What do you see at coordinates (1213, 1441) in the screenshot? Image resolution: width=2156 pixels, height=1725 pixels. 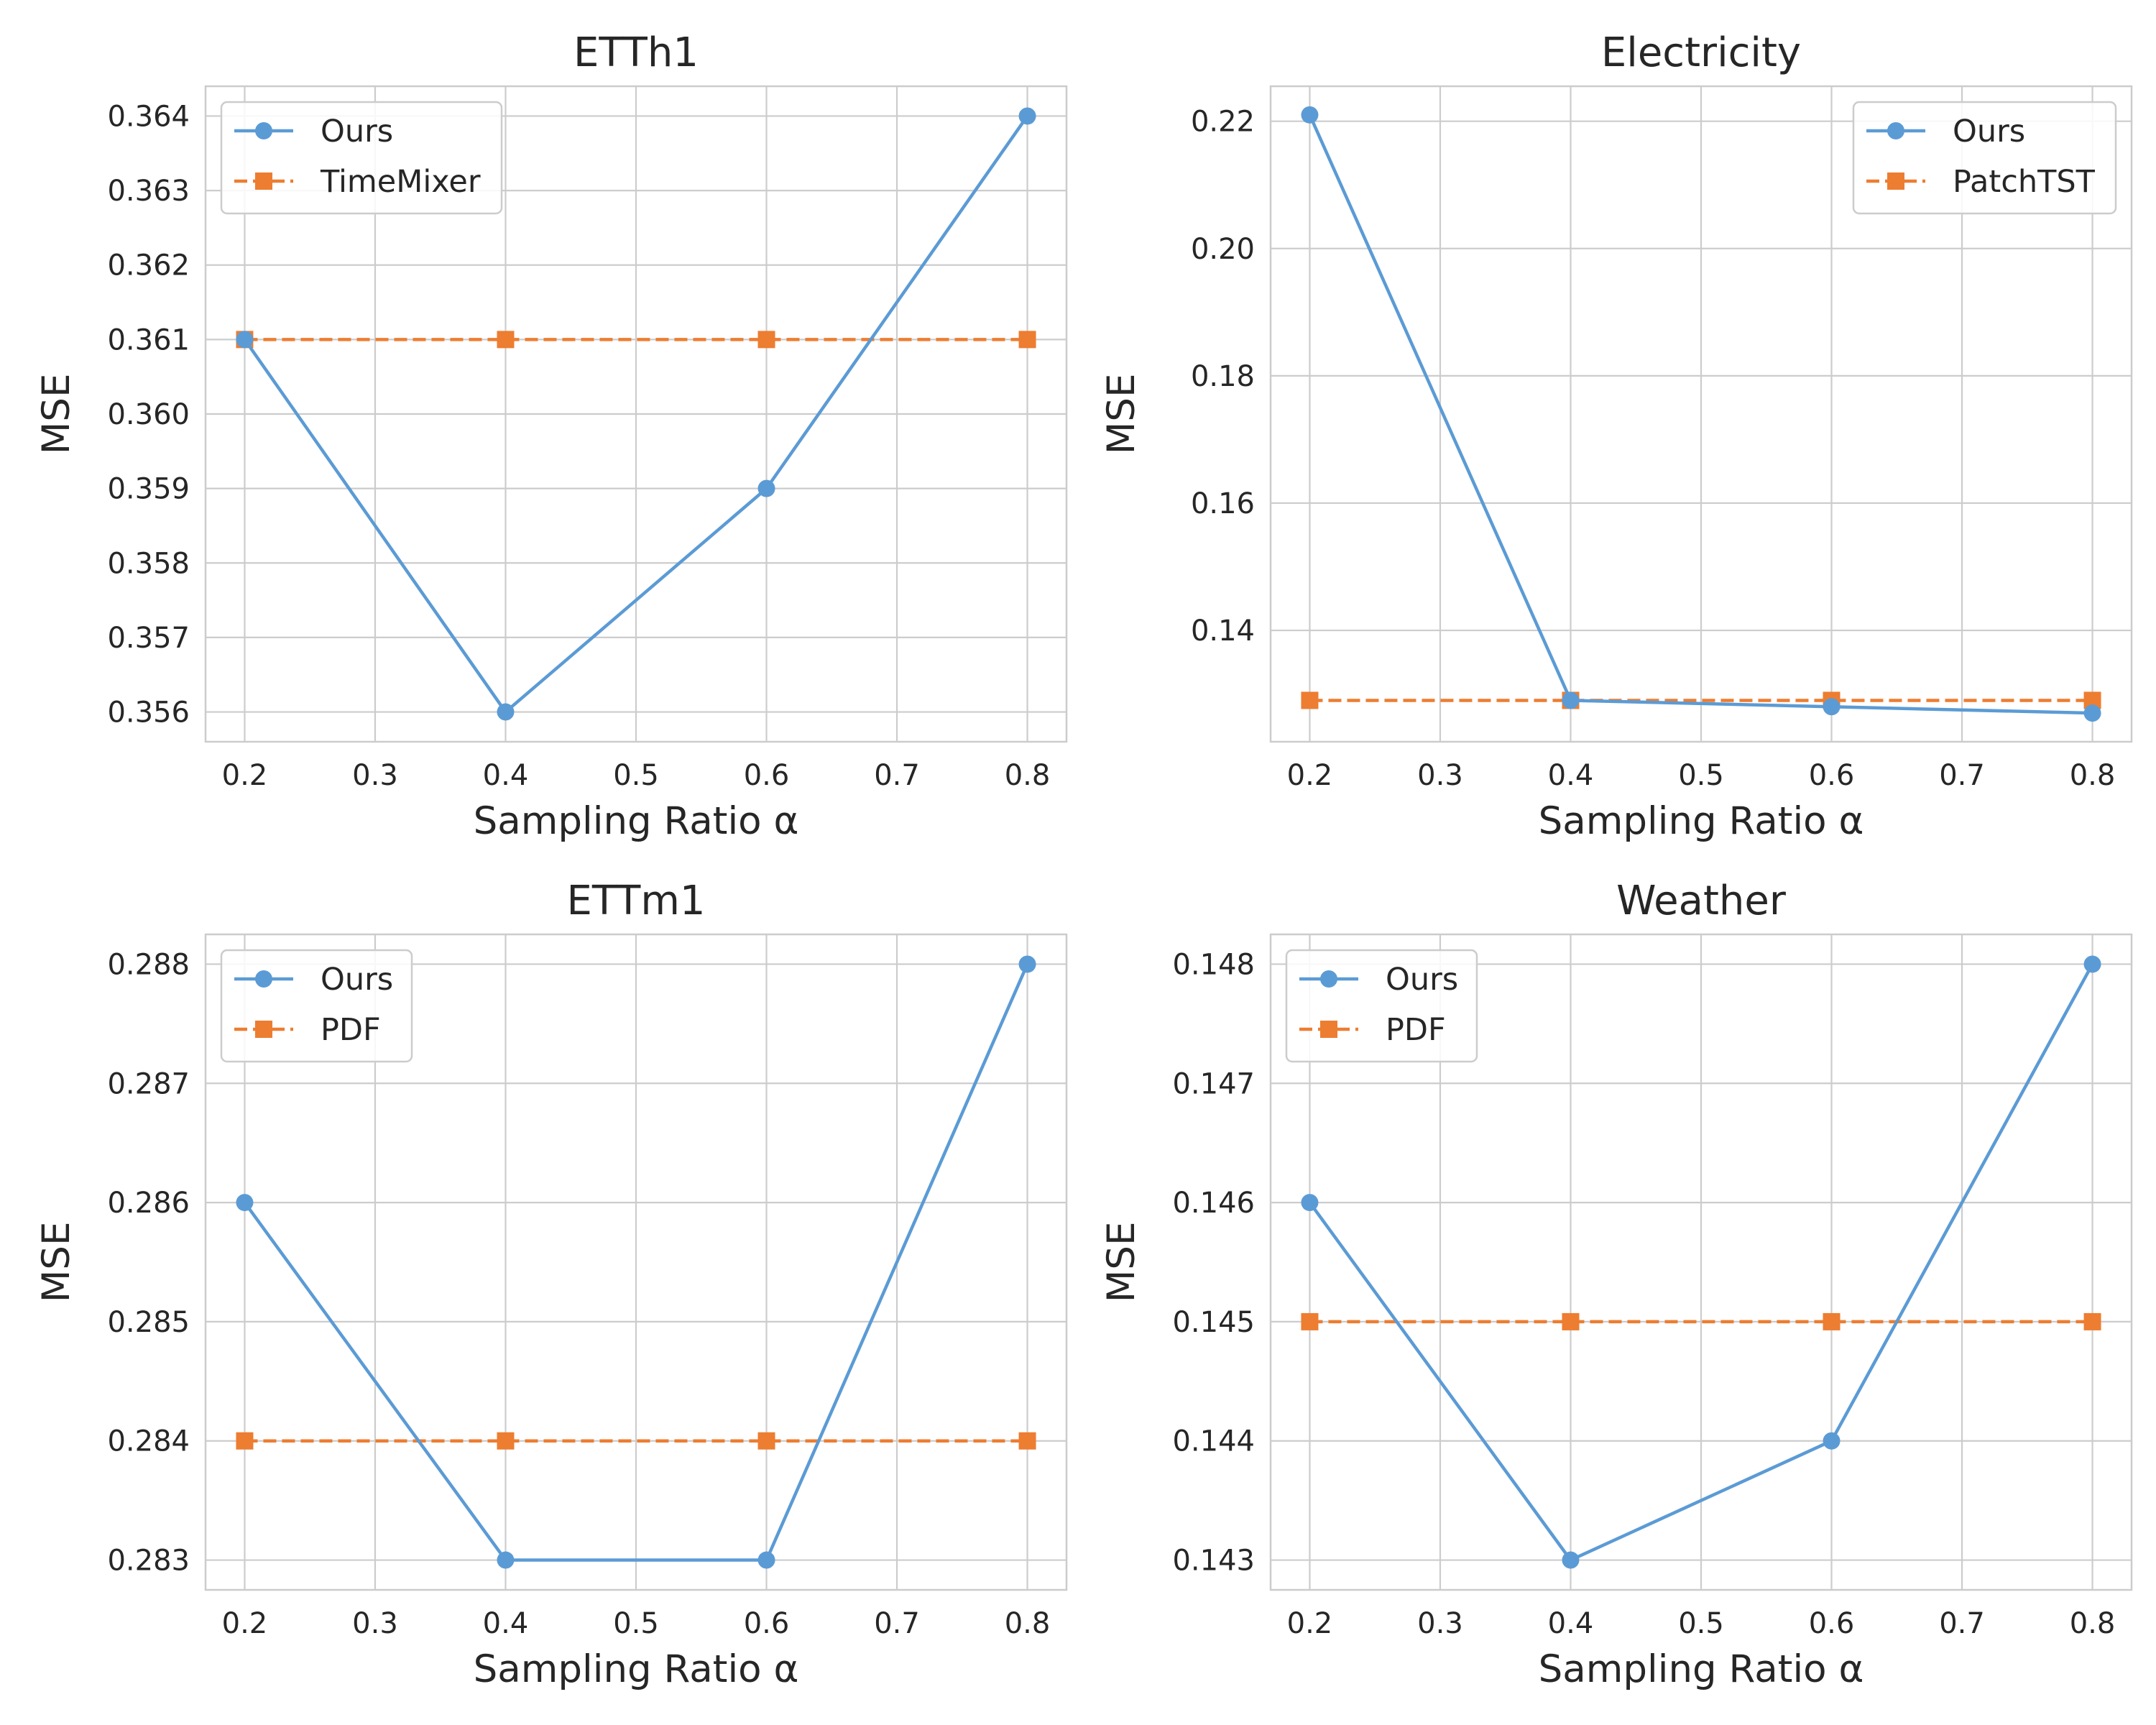 I see `y-tick-label: 0.144` at bounding box center [1213, 1441].